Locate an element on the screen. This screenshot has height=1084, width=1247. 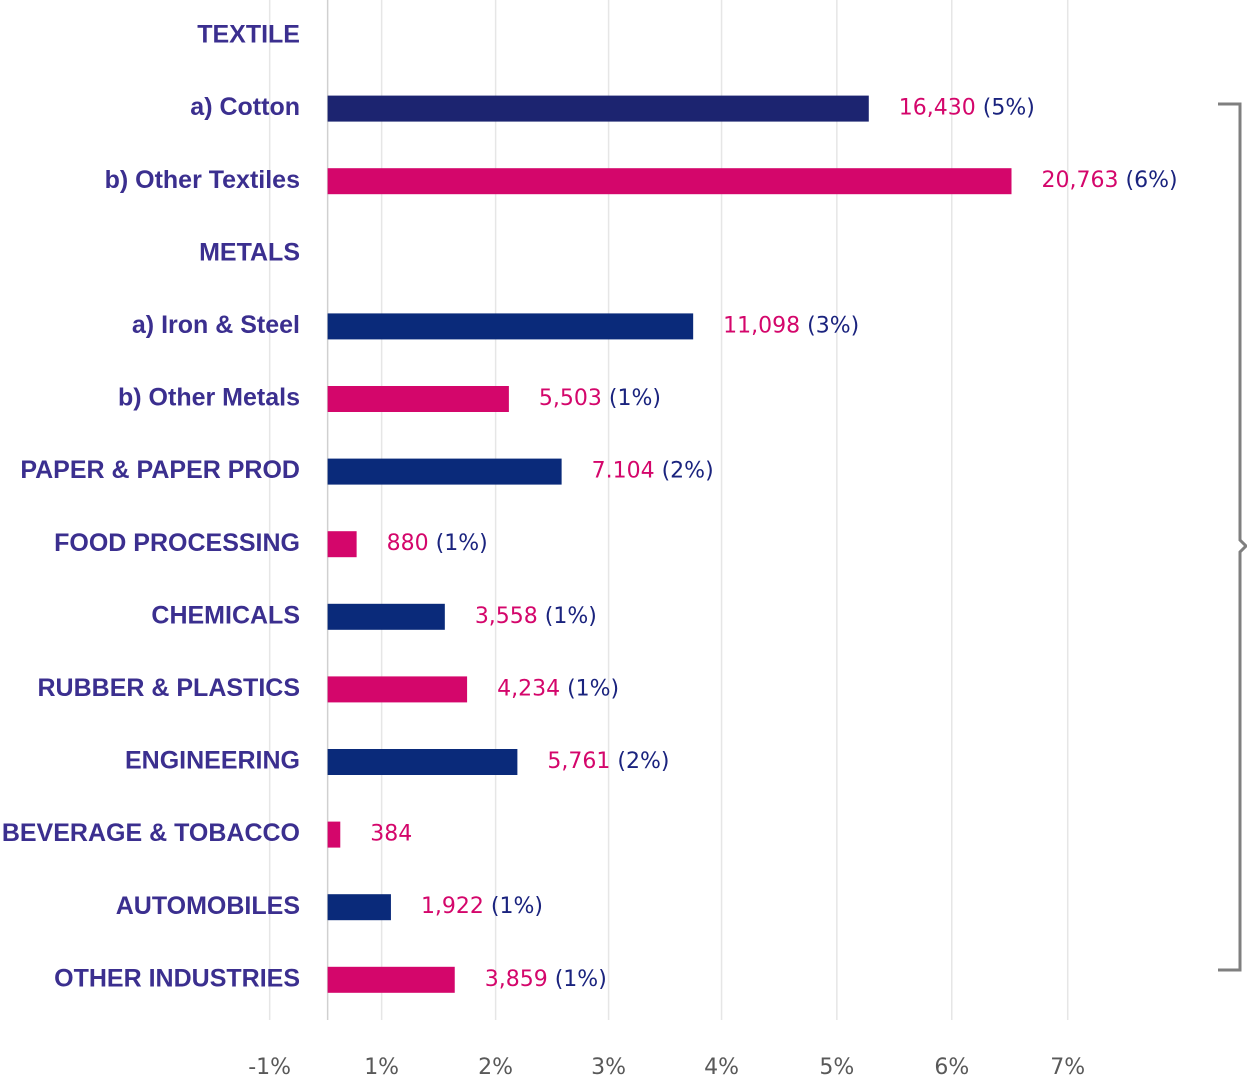
share-label: (3%) is located at coordinates (833, 325).